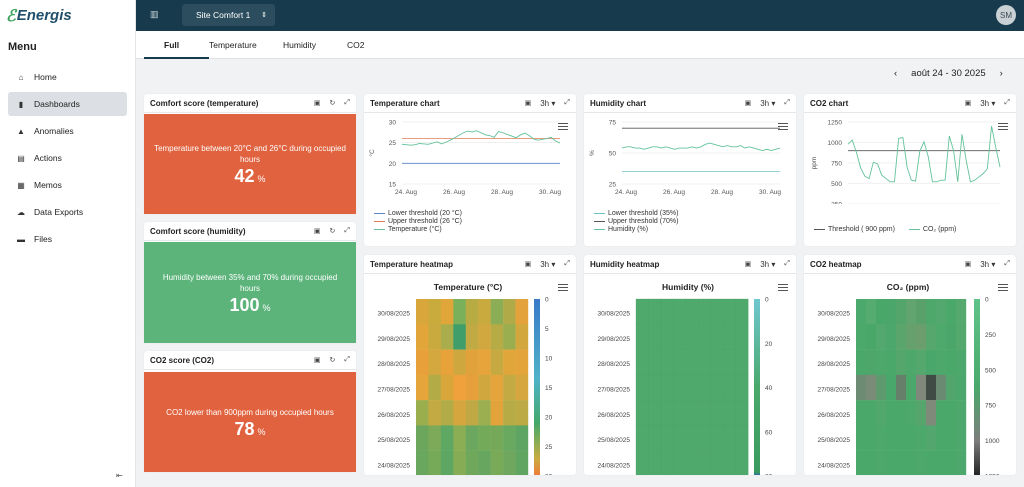 The image size is (1024, 487). What do you see at coordinates (468, 287) in the screenshot?
I see `heatmap-title: Temperature (°C)` at bounding box center [468, 287].